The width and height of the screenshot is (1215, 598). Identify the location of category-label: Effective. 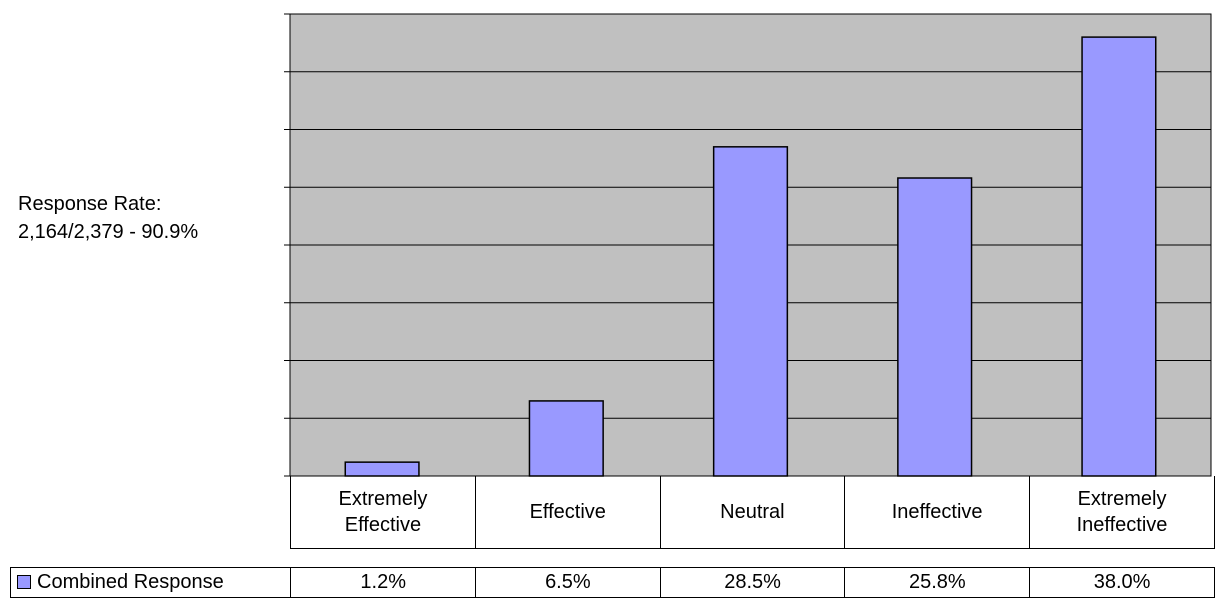
(567, 512).